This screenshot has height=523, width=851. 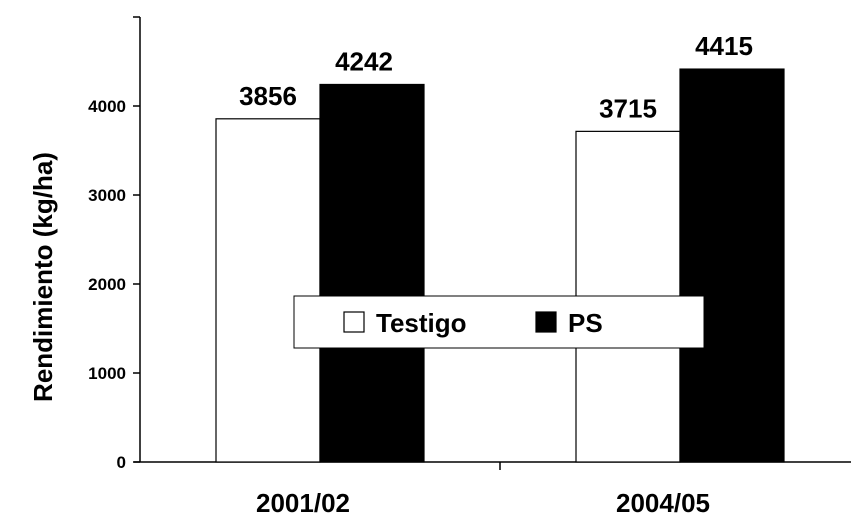 What do you see at coordinates (499, 322) in the screenshot?
I see `legend: Testigo PS` at bounding box center [499, 322].